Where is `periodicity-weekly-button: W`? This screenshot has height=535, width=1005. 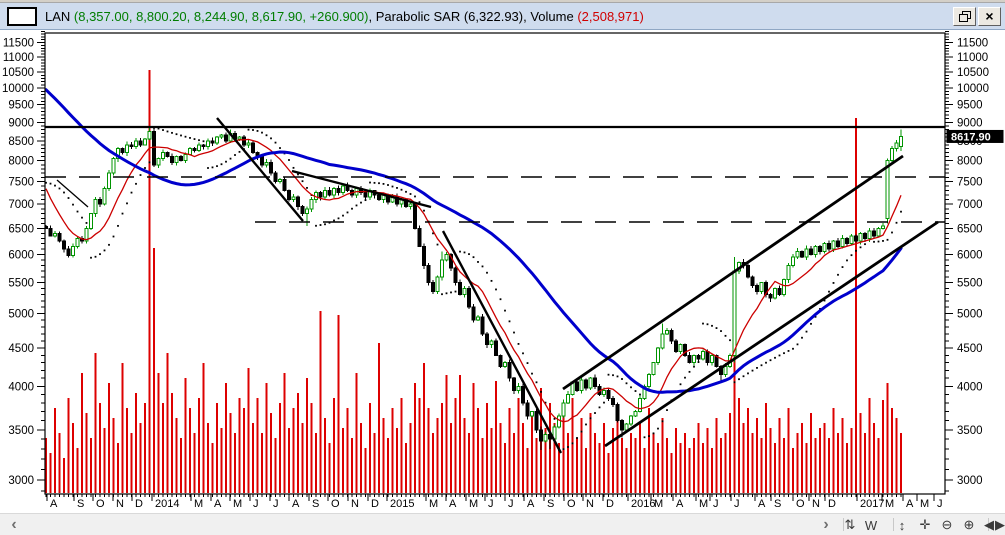 periodicity-weekly-button: W is located at coordinates (871, 525).